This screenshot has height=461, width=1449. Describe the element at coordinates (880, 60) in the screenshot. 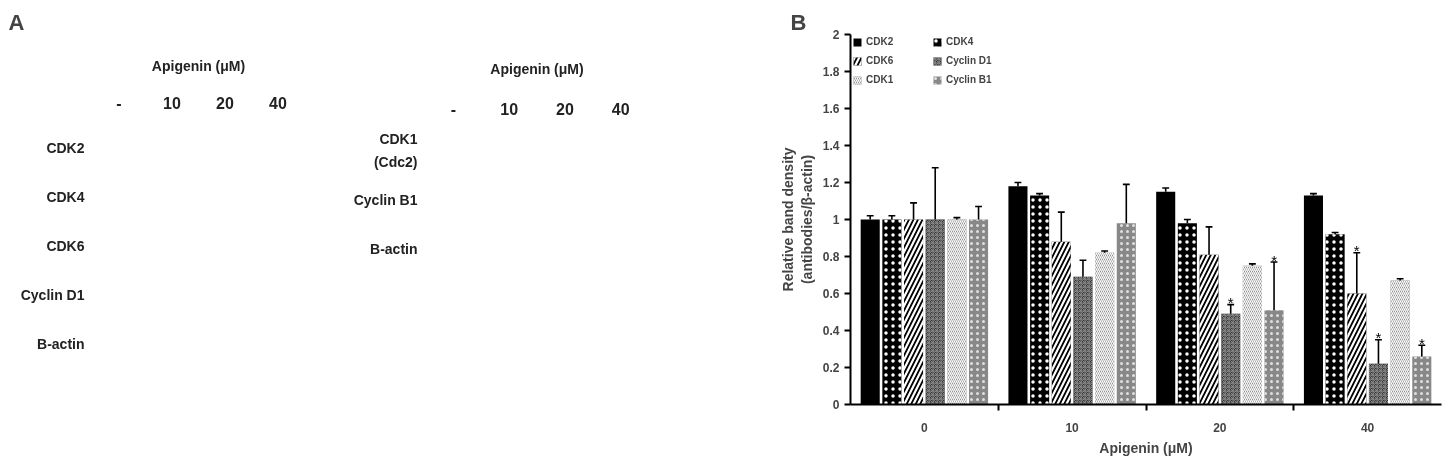

I see `legend-label: CDK6` at that location.